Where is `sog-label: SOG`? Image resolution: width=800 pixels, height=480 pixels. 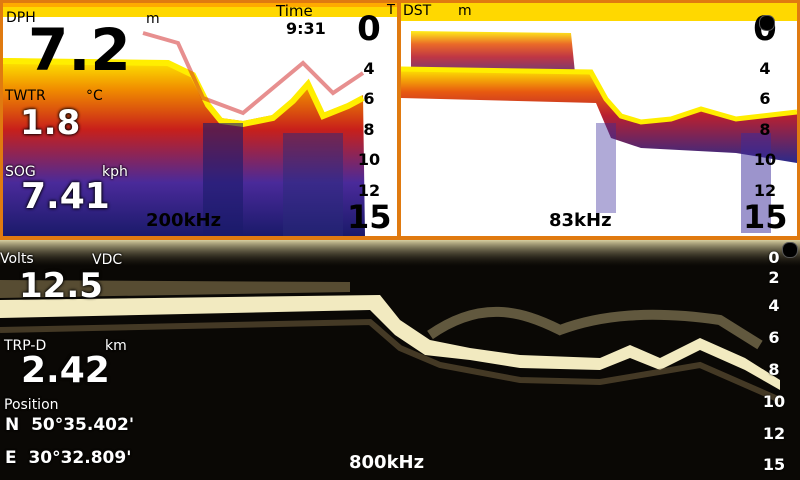 sog-label: SOG is located at coordinates (20, 172).